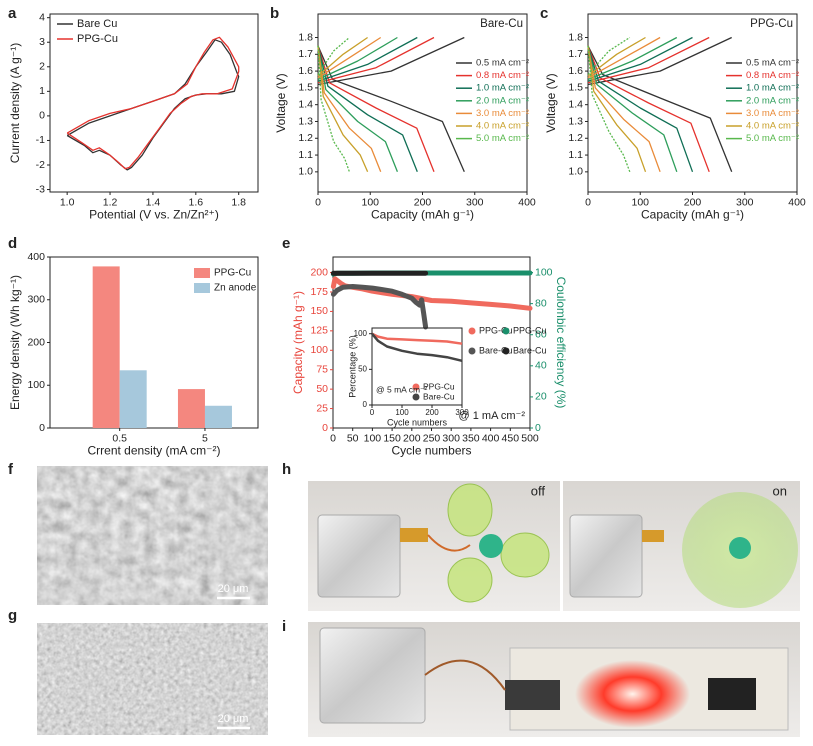  What do you see at coordinates (530, 330) in the screenshot?
I see `legend-label: PPG-Cu` at bounding box center [530, 330].